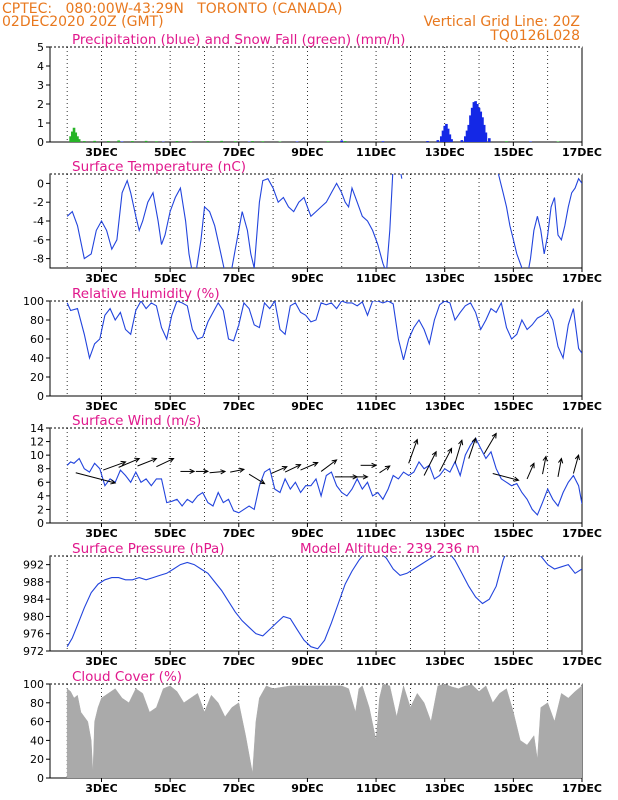  What do you see at coordinates (37, 358) in the screenshot?
I see `y-tick-label: 40` at bounding box center [37, 358].